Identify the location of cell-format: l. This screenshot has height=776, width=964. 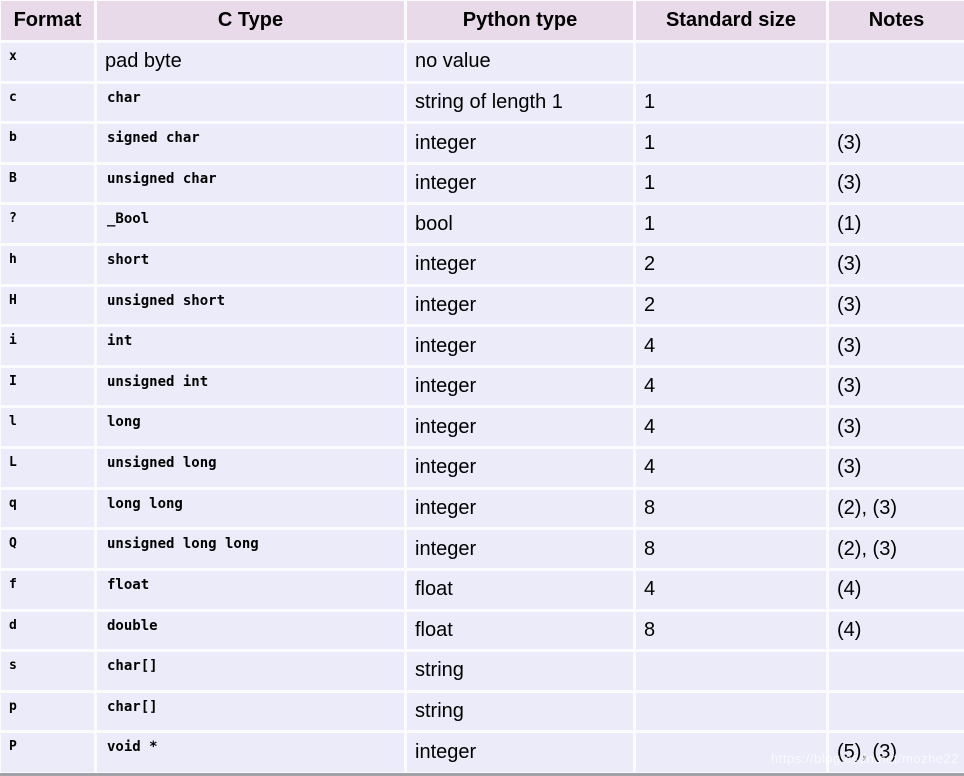
(48, 427).